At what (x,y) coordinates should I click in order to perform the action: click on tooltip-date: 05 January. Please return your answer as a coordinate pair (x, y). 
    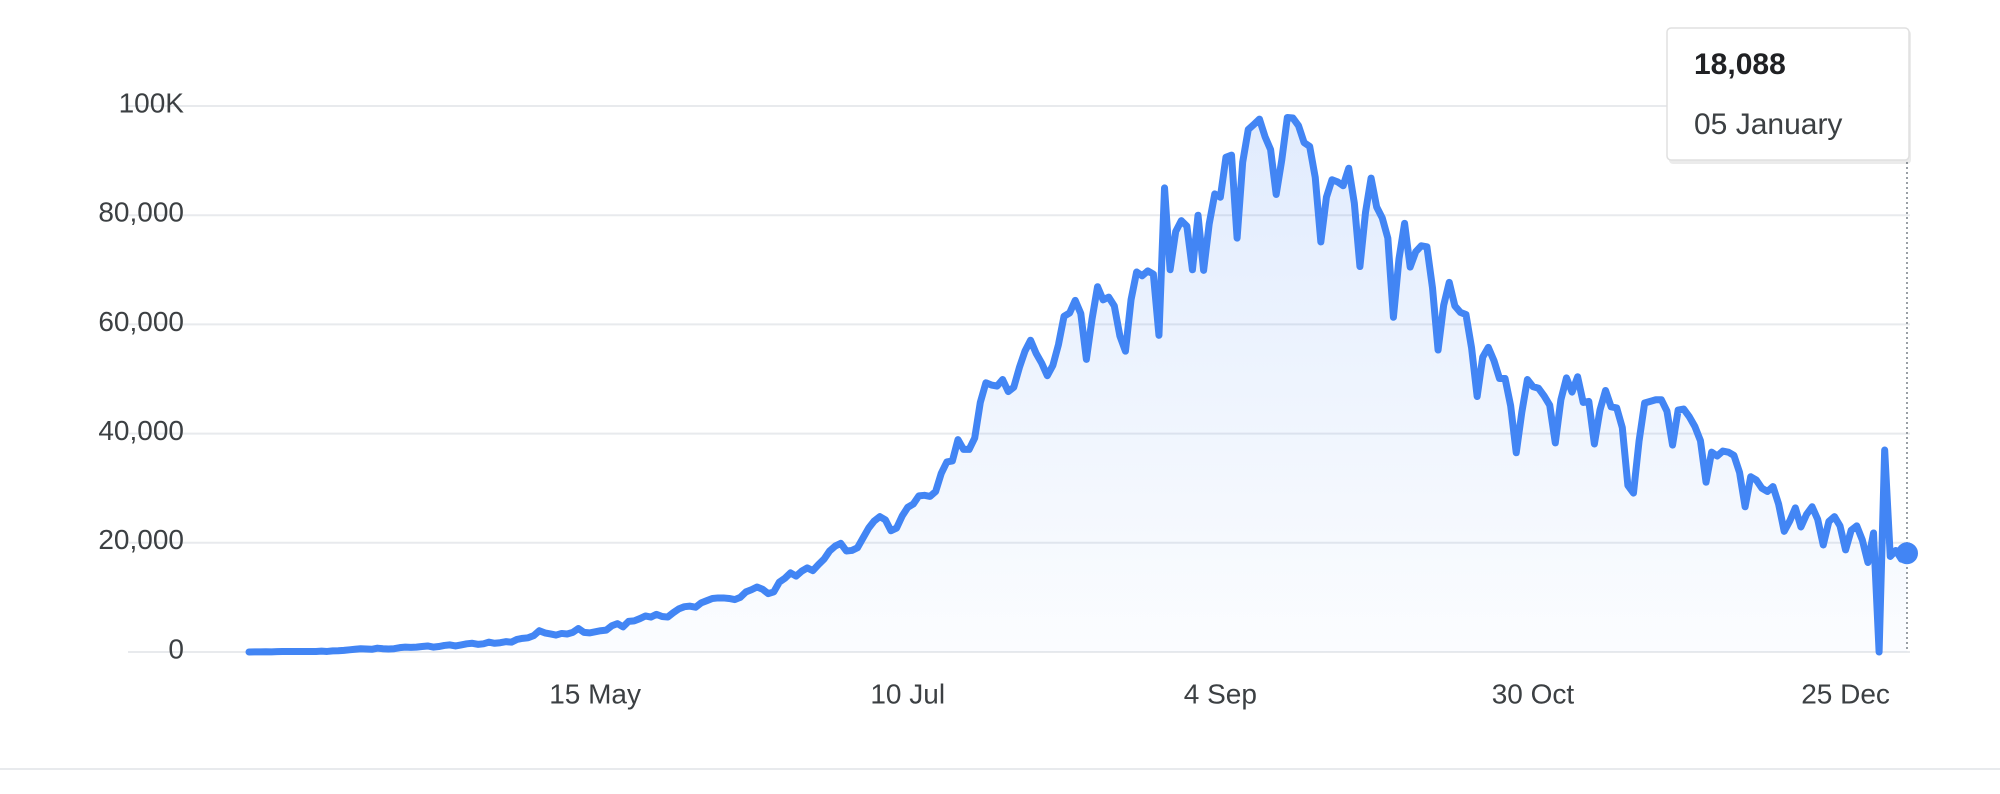
    Looking at the image, I should click on (1768, 124).